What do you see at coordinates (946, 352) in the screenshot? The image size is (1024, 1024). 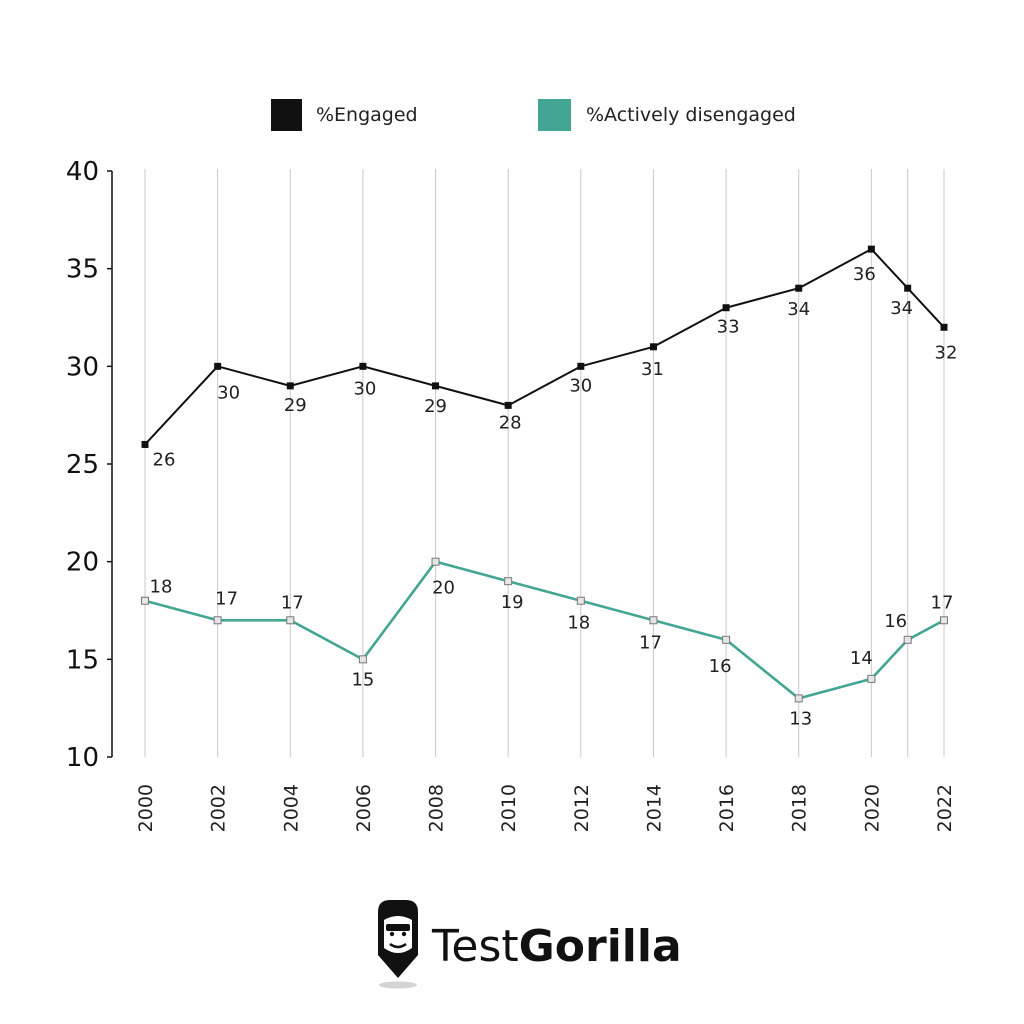 I see `engaged-label-2022: 32` at bounding box center [946, 352].